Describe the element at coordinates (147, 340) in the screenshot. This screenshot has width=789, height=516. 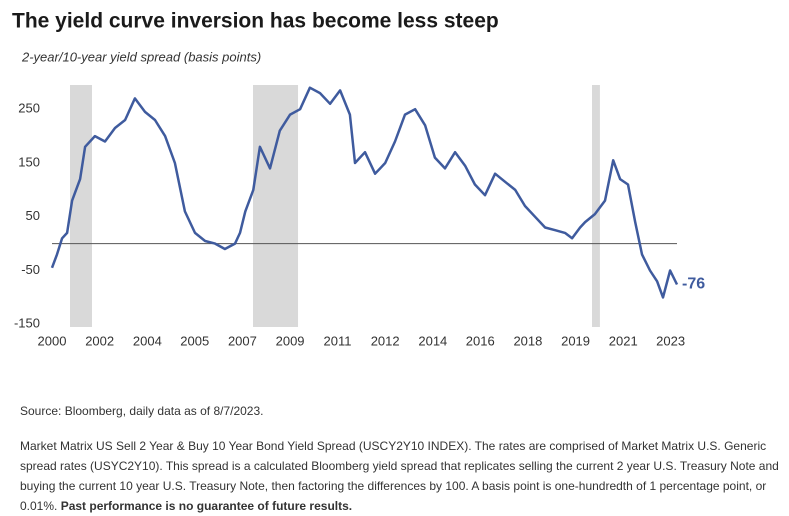
I see `x-tick-label: 2004` at that location.